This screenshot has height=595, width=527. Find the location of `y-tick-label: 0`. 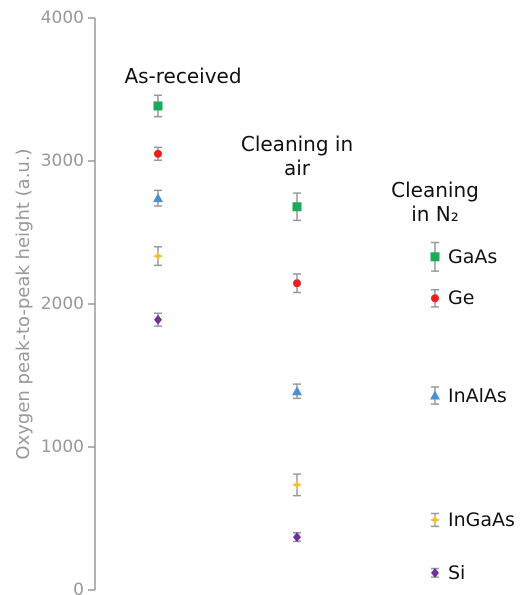

y-tick-label: 0 is located at coordinates (78, 587).